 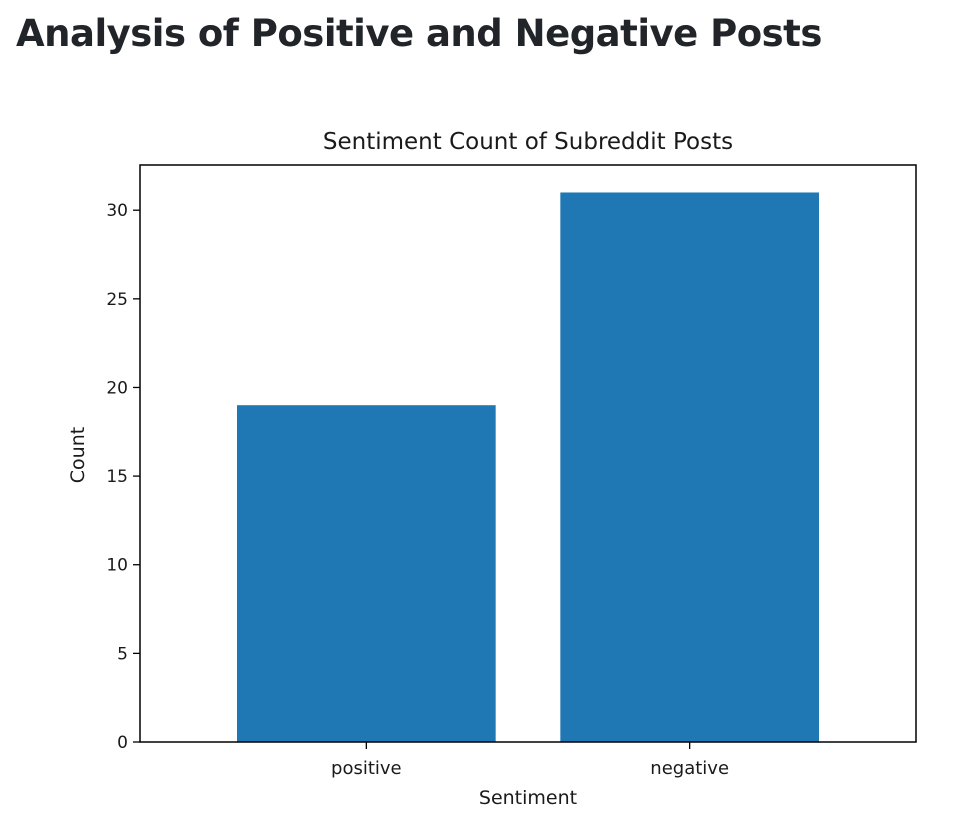 I want to click on x-axis-label: Sentiment, so click(x=528, y=798).